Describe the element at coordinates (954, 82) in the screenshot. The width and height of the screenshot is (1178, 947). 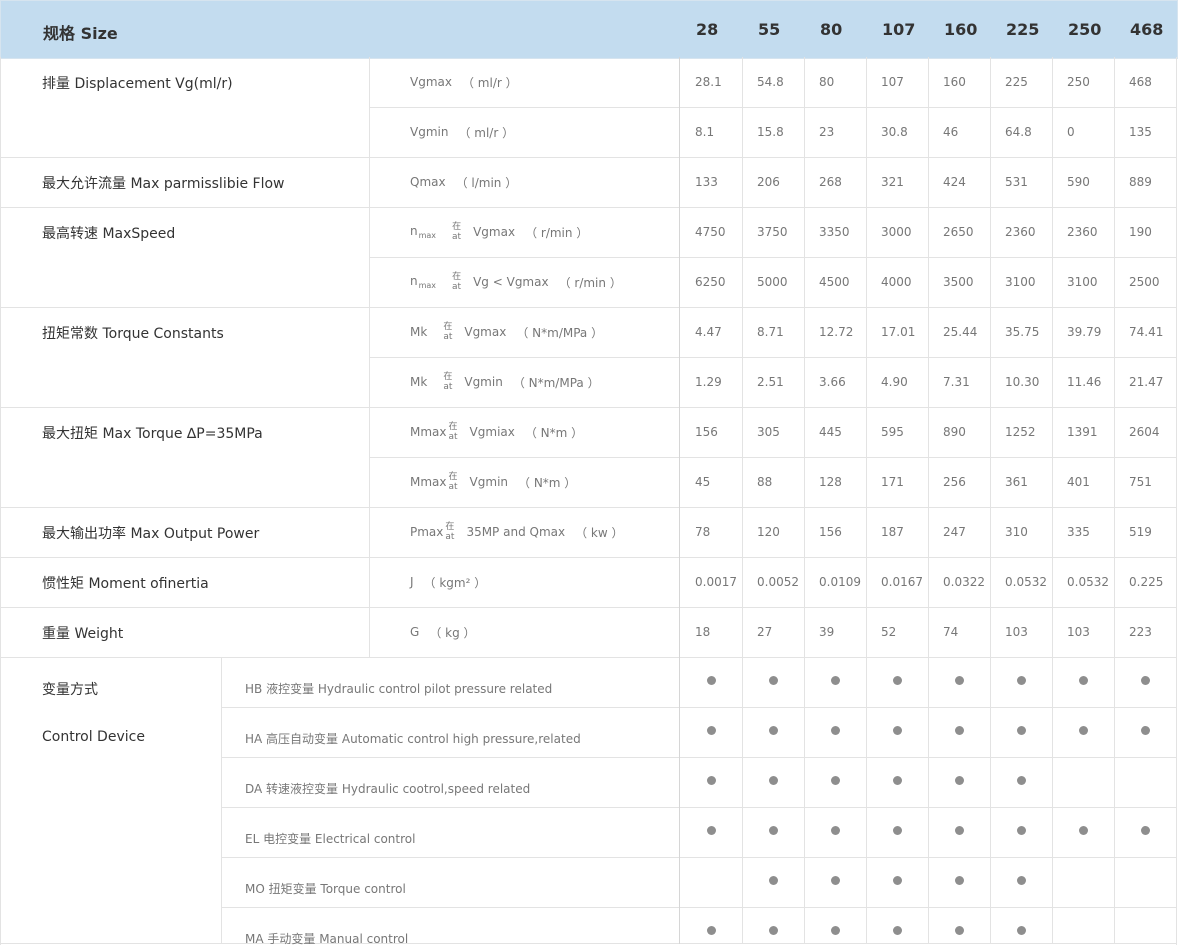
I see `value-cell: 160` at that location.